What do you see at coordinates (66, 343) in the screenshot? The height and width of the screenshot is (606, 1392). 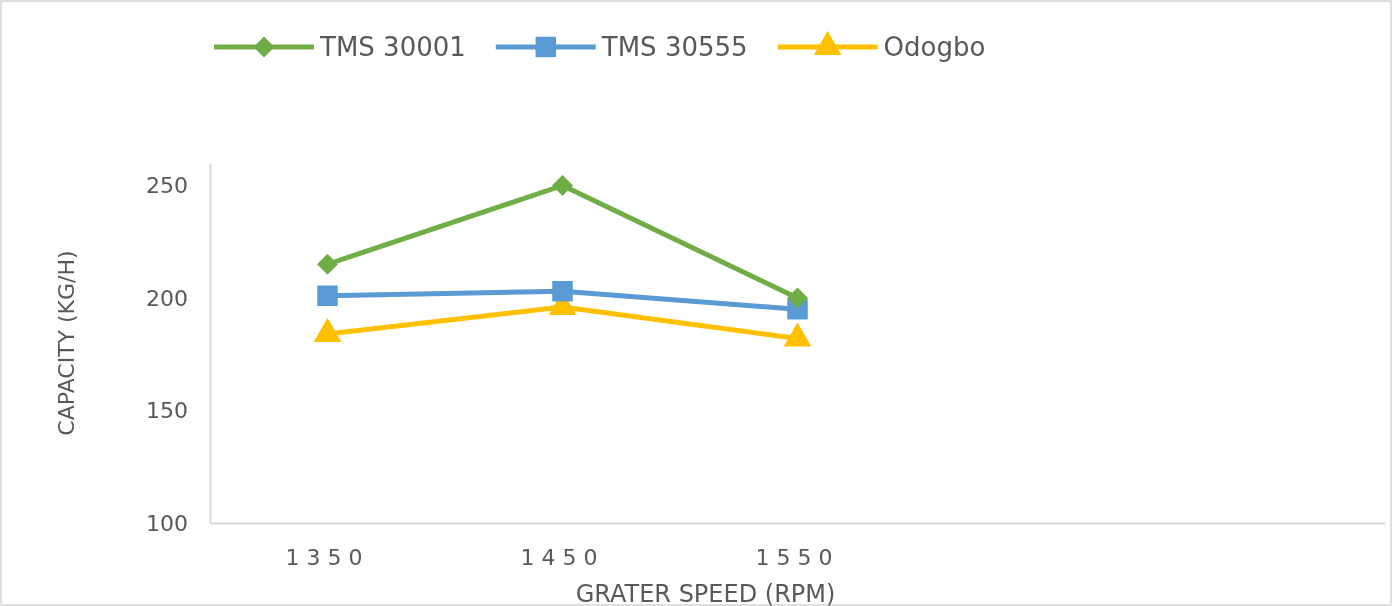 I see `y-axis-title: CAPACITY (KG/H)` at bounding box center [66, 343].